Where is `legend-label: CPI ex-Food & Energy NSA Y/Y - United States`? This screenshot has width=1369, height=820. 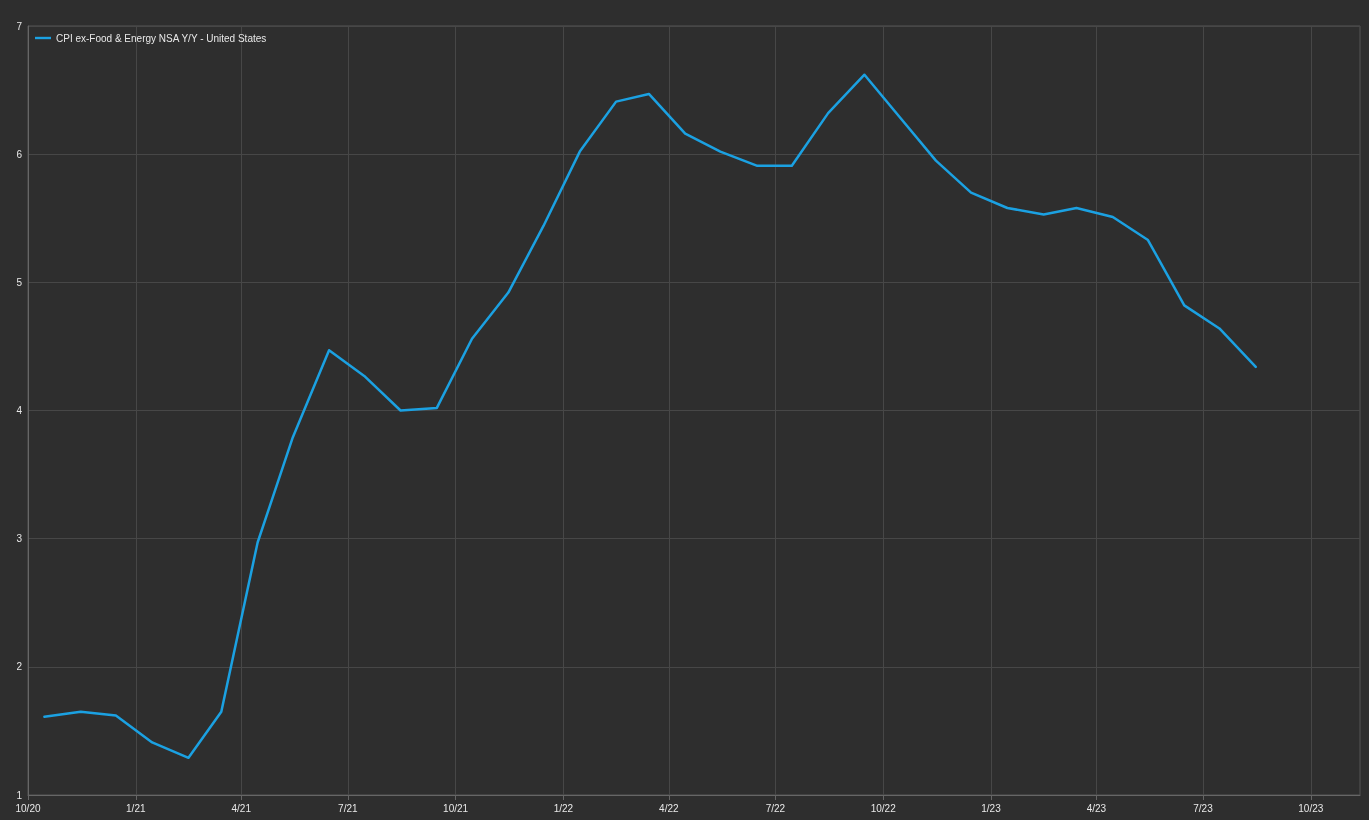 legend-label: CPI ex-Food & Energy NSA Y/Y - United States is located at coordinates (161, 38).